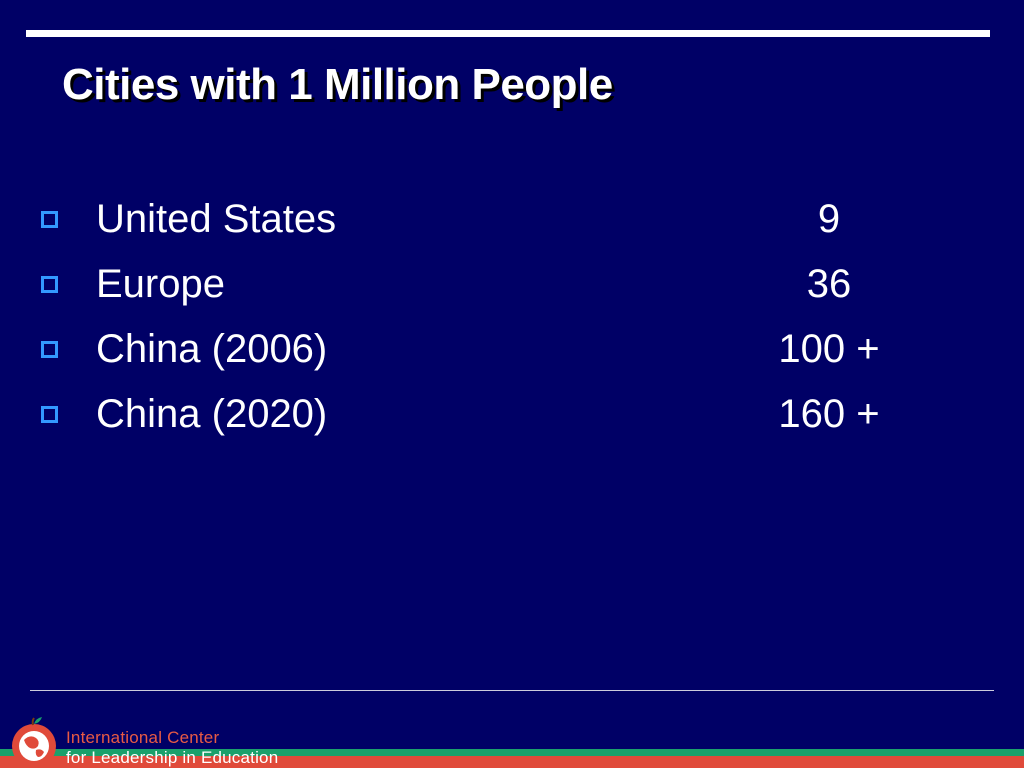 Image resolution: width=1024 pixels, height=768 pixels. What do you see at coordinates (34, 742) in the screenshot?
I see `apple-globe-logo-icon` at bounding box center [34, 742].